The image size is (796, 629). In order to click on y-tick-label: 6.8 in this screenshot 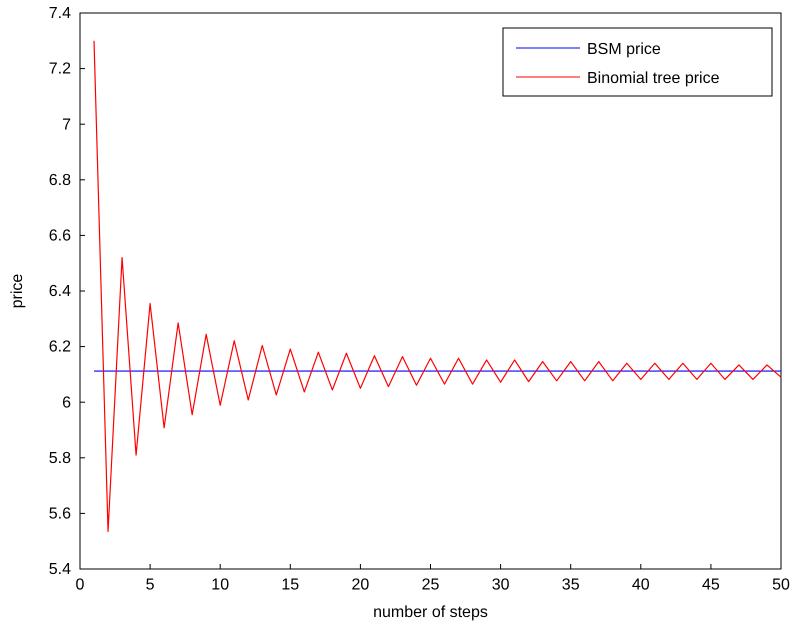, I will do `click(60, 180)`.